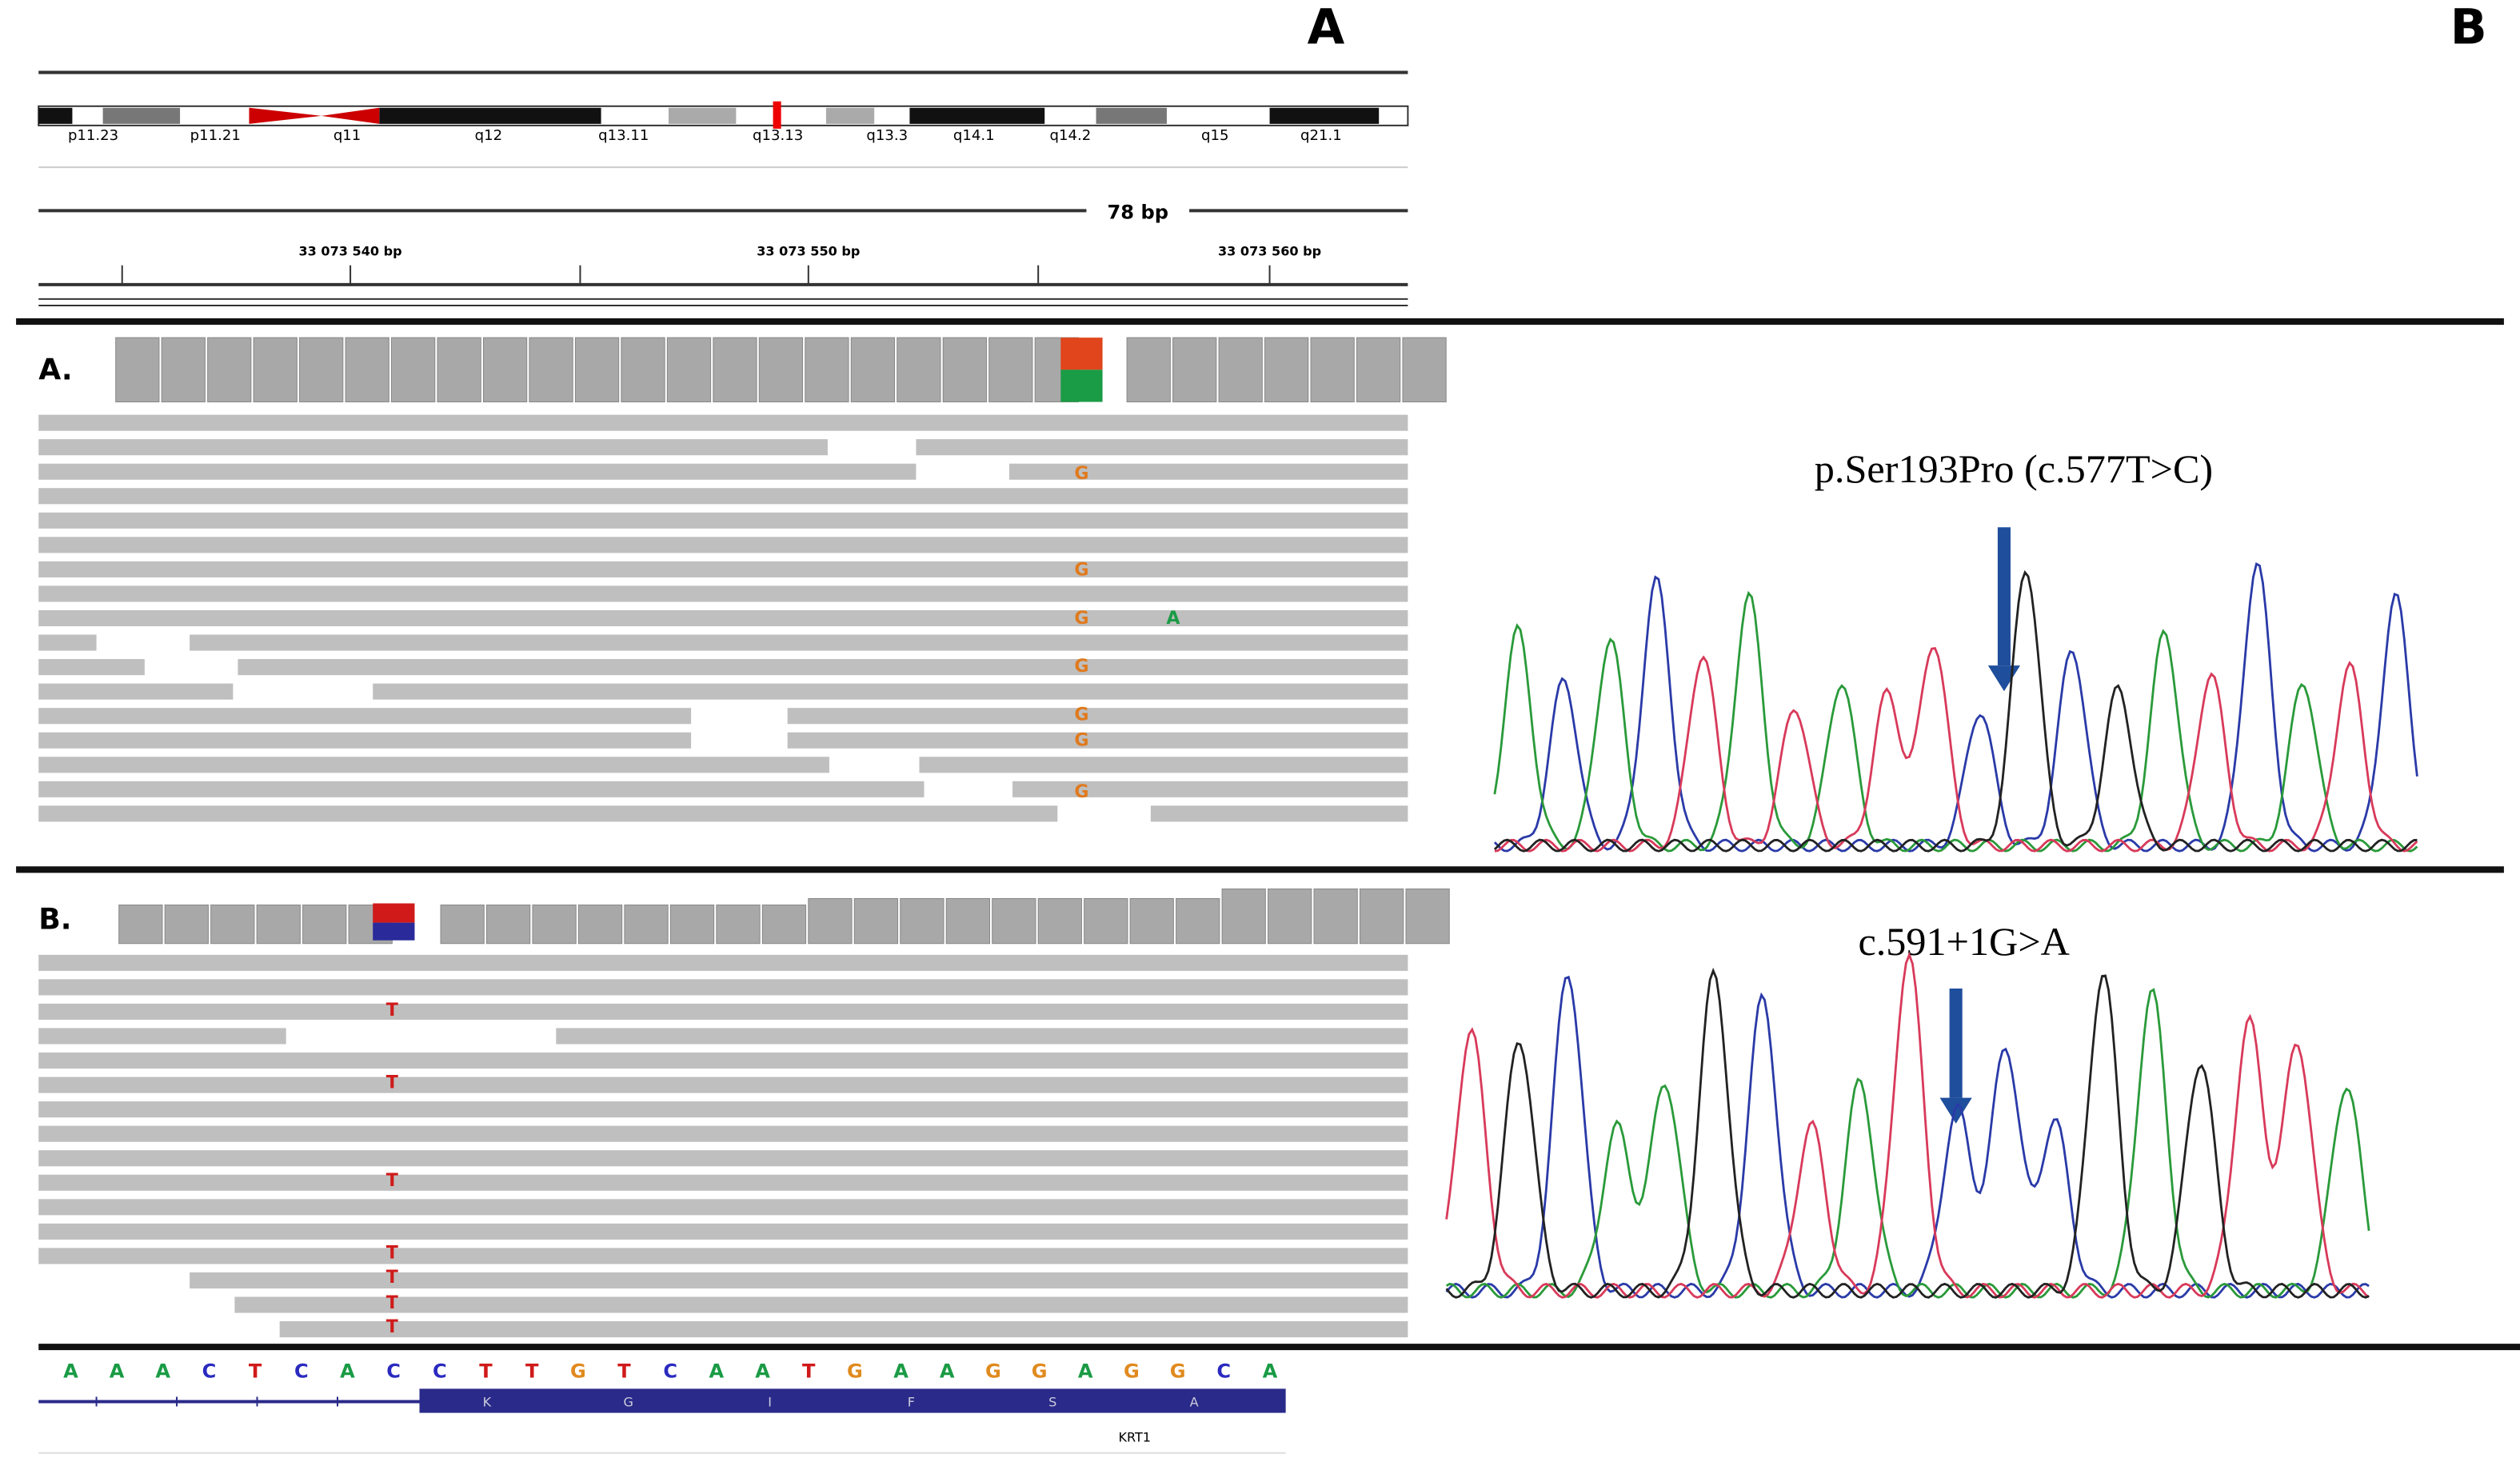 This screenshot has width=2520, height=1466. Describe the element at coordinates (624, 135) in the screenshot. I see `band-label: q13.11` at that location.